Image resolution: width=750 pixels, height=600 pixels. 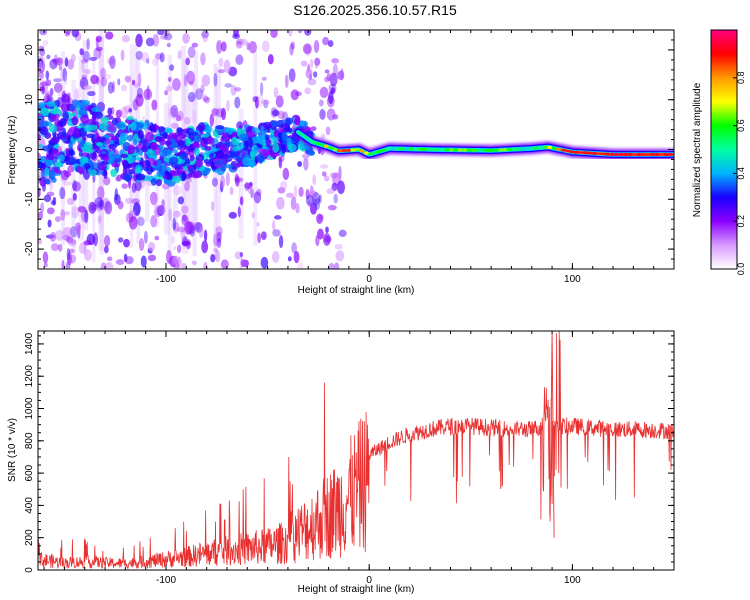 What do you see at coordinates (29, 100) in the screenshot?
I see `top-y-tick-label: 10` at bounding box center [29, 100].